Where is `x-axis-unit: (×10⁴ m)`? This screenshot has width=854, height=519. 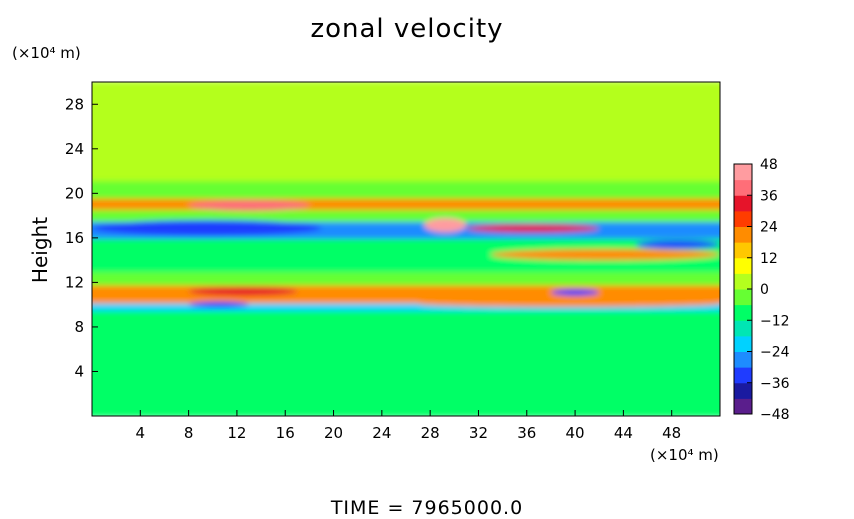 x-axis-unit: (×10⁴ m) is located at coordinates (684, 455).